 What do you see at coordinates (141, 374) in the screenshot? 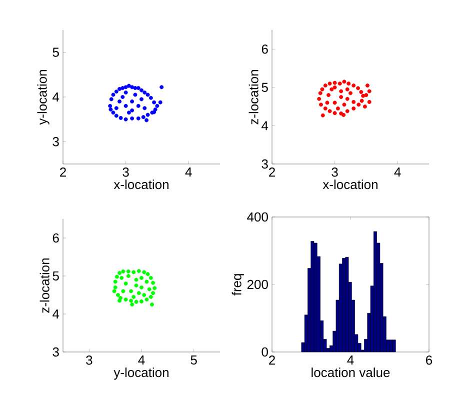
I see `x-axis-title: y-location` at bounding box center [141, 374].